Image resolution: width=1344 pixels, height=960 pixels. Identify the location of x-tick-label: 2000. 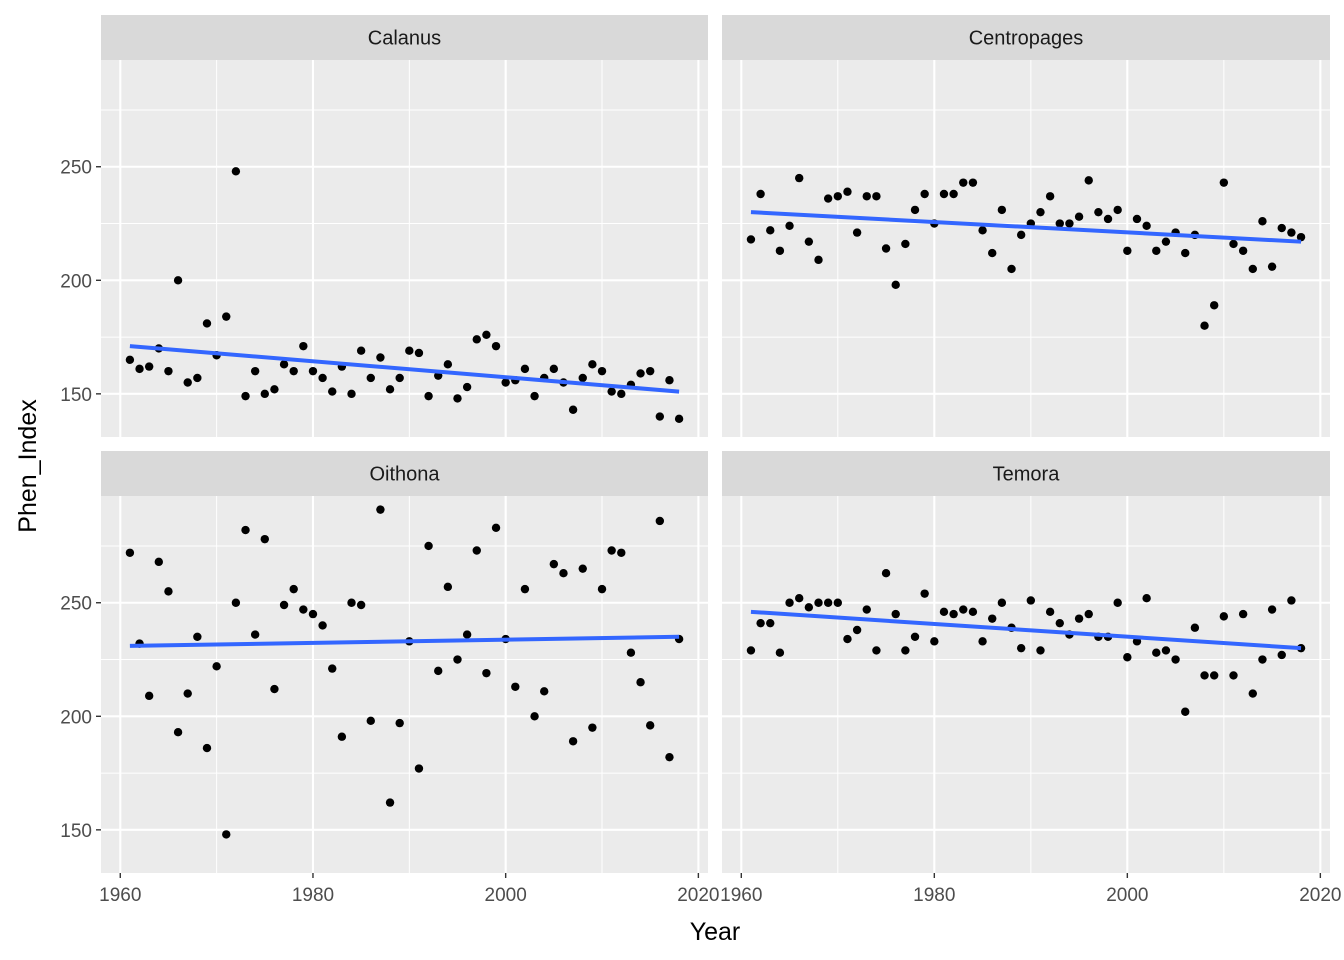
(506, 895).